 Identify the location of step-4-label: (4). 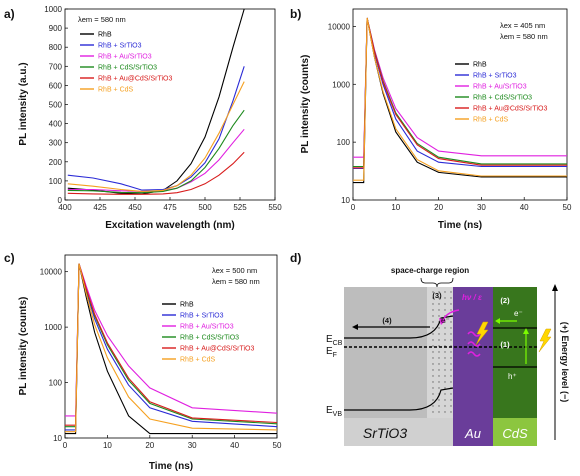
(387, 320).